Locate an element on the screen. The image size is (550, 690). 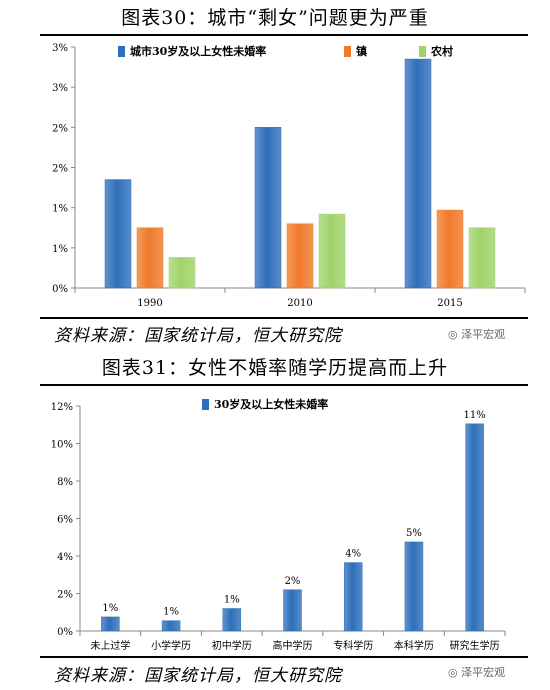
chart-2-title: 图表31：女性不婚率随学历提高而上升 is located at coordinates (275, 368).